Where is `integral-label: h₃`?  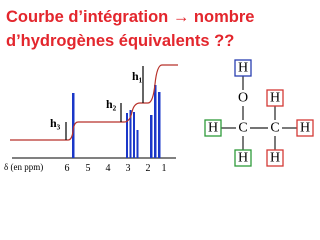 integral-label: h₃ is located at coordinates (55, 123).